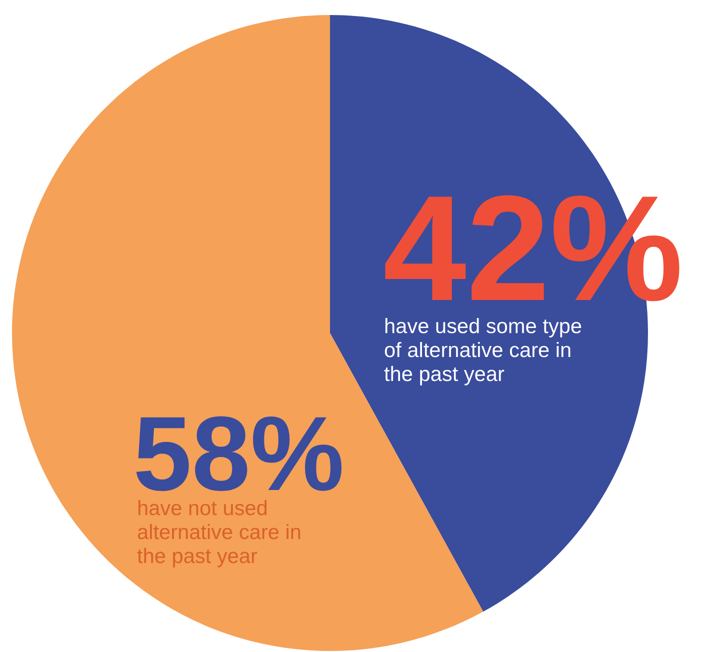 This screenshot has width=702, height=652. I want to click on slice-label: have used some type of alternative care in the past year, so click(483, 352).